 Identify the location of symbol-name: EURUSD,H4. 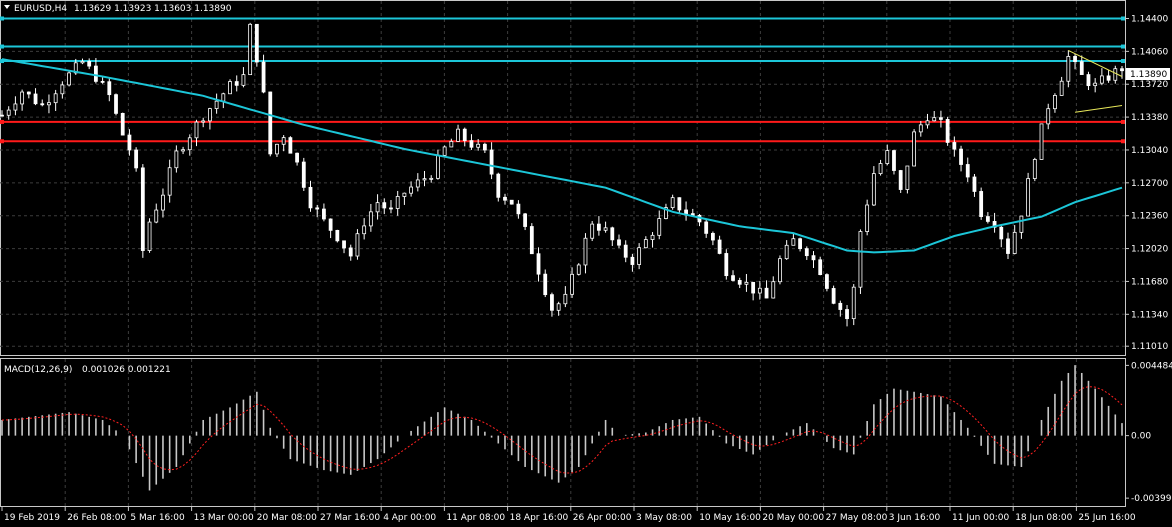
(40, 9).